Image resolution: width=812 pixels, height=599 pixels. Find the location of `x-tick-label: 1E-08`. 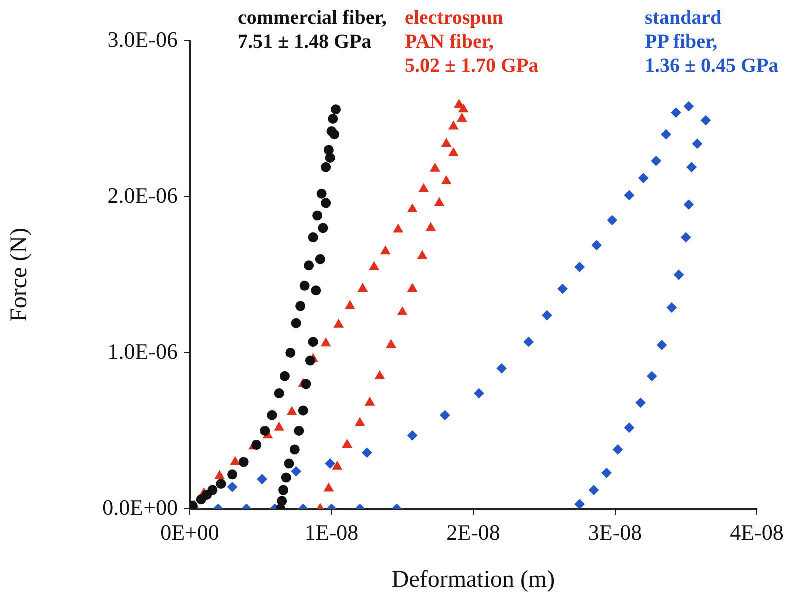

x-tick-label: 1E-08 is located at coordinates (331, 532).